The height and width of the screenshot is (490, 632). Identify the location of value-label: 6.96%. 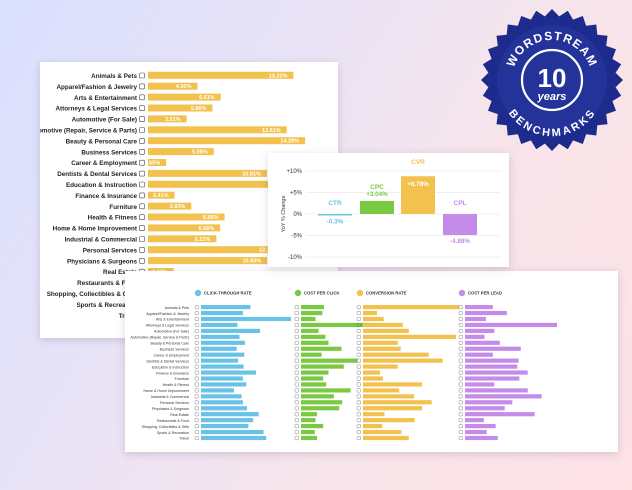
(211, 218).